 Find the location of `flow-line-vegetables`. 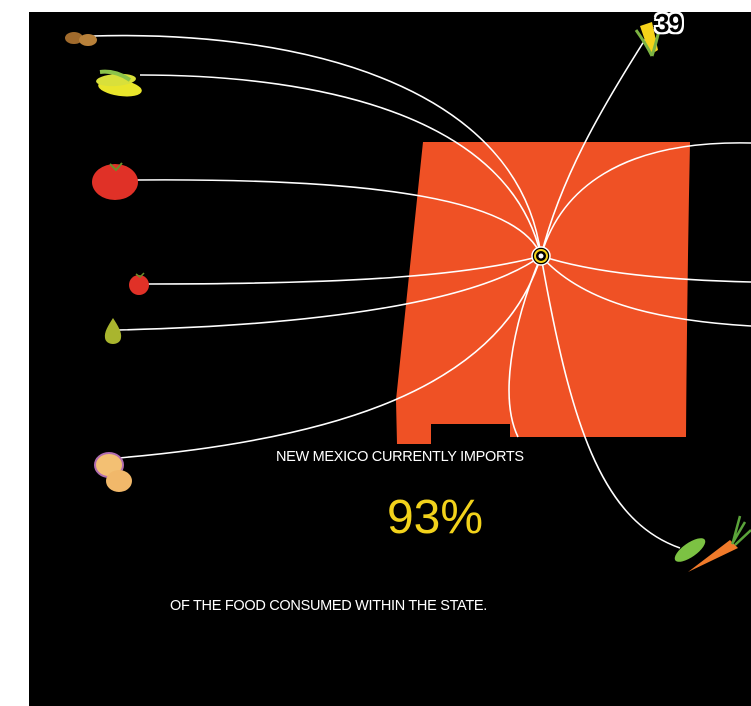

flow-line-vegetables is located at coordinates (610, 402).